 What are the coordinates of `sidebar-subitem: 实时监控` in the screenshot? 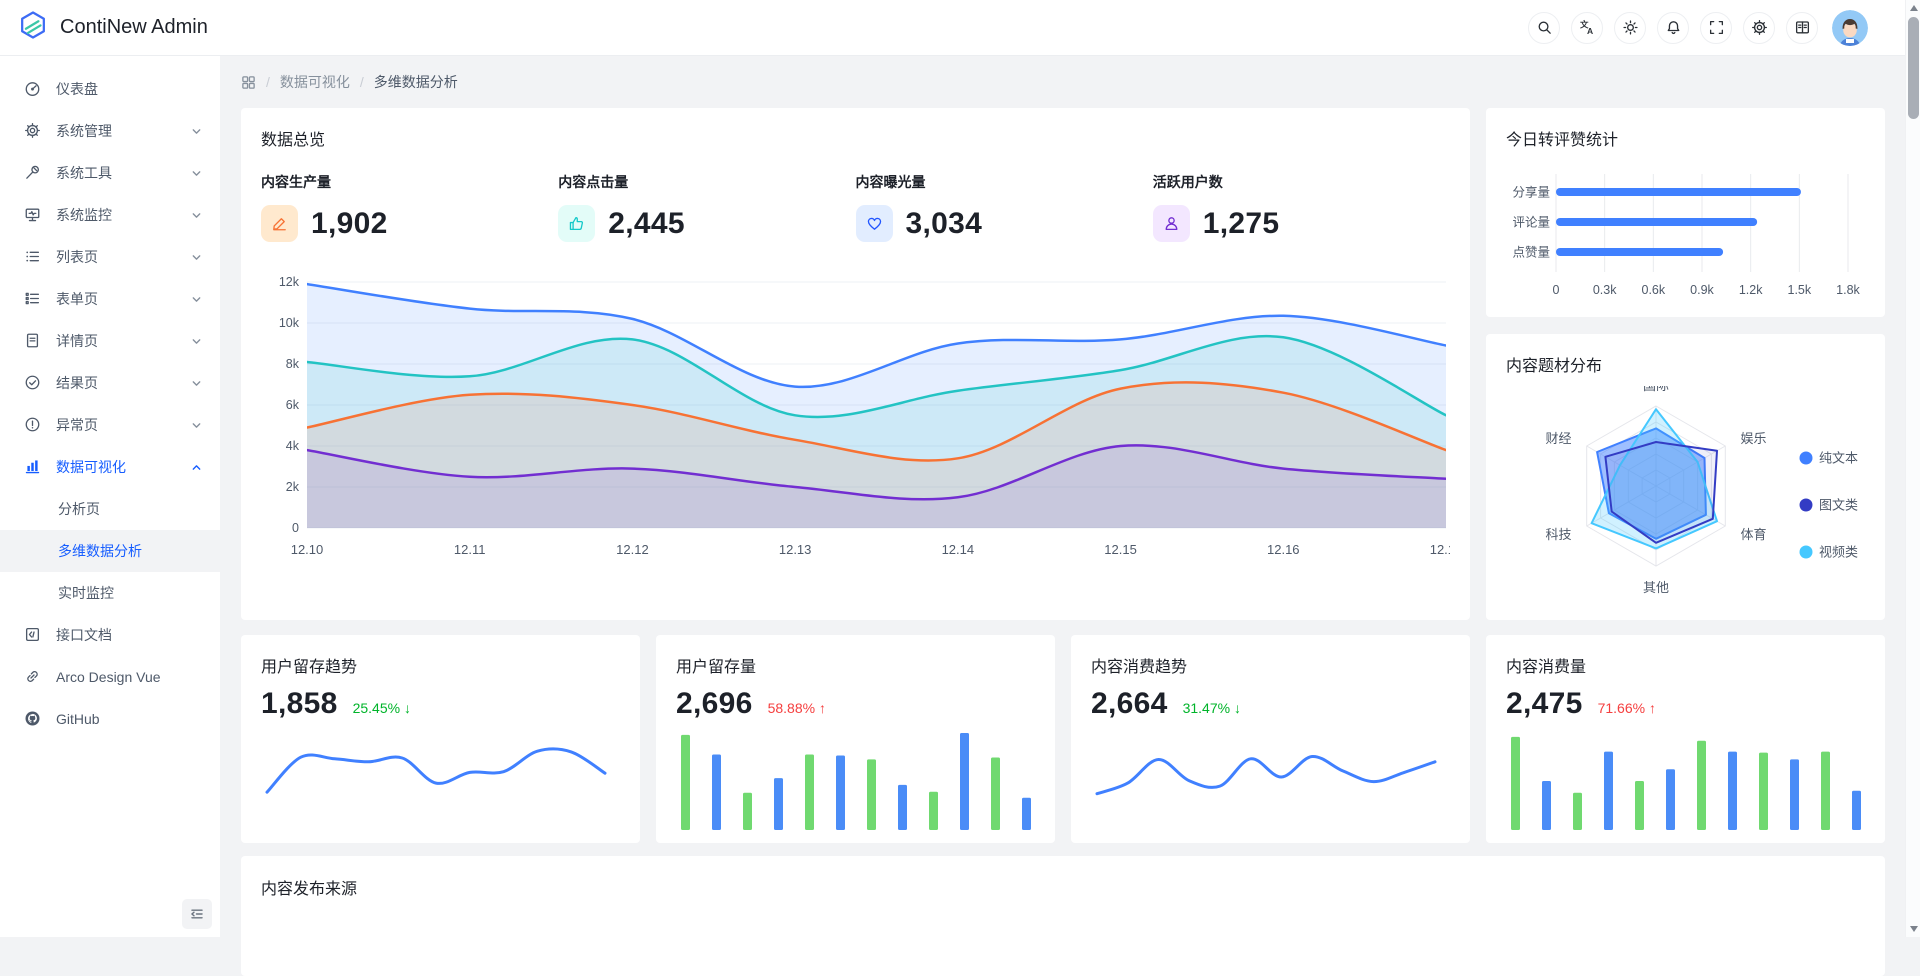 It's located at (110, 593).